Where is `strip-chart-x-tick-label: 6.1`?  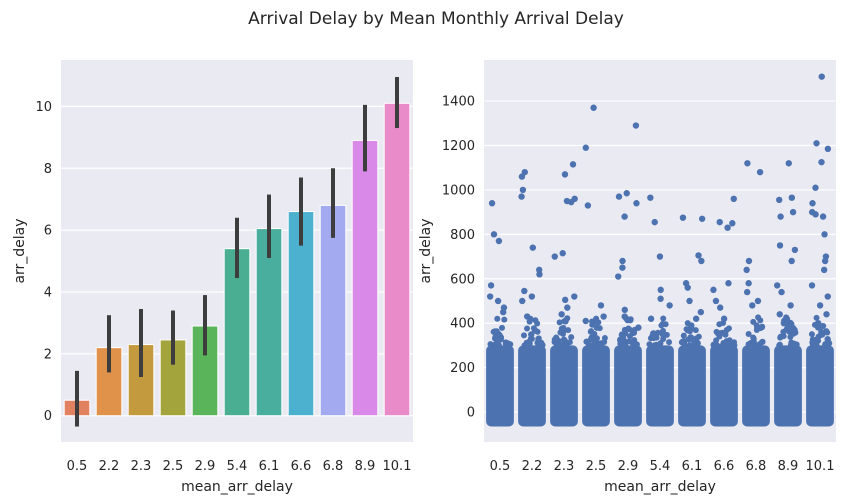
strip-chart-x-tick-label: 6.1 is located at coordinates (692, 466).